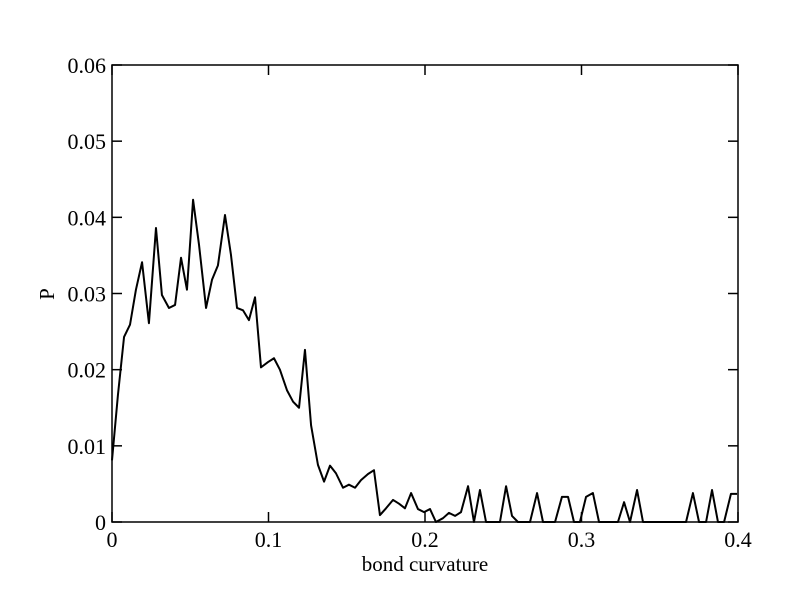 This screenshot has height=612, width=792. Describe the element at coordinates (87, 294) in the screenshot. I see `y-tick-label: 0.03` at that location.